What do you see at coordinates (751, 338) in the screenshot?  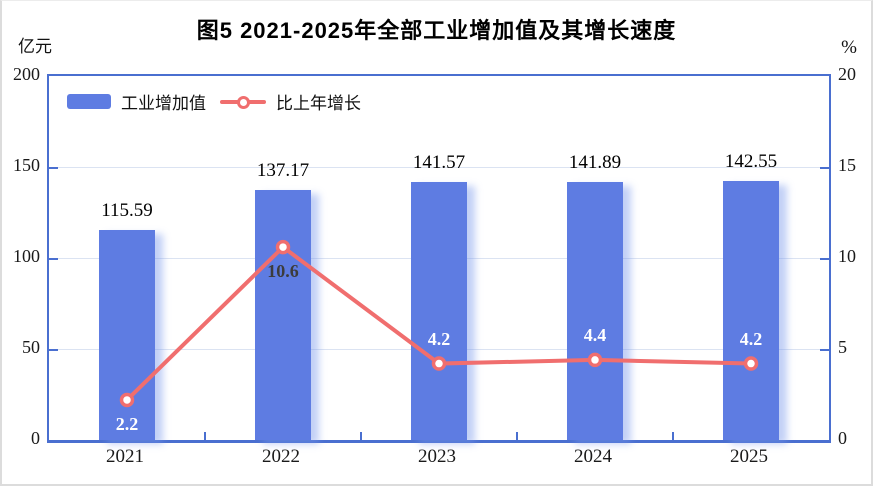 I see `line-value-2025: 4.2` at bounding box center [751, 338].